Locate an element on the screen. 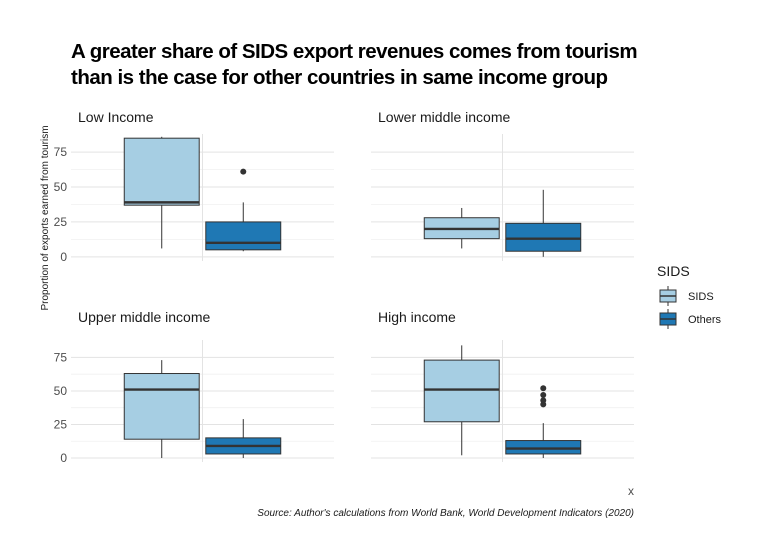 The image size is (766, 559). facet-title: Lower middle income is located at coordinates (444, 117).